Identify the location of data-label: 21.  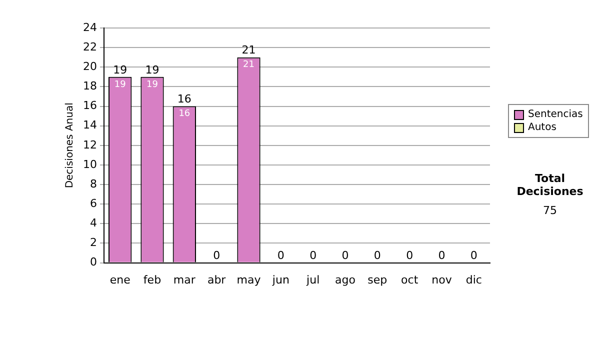
(248, 65).